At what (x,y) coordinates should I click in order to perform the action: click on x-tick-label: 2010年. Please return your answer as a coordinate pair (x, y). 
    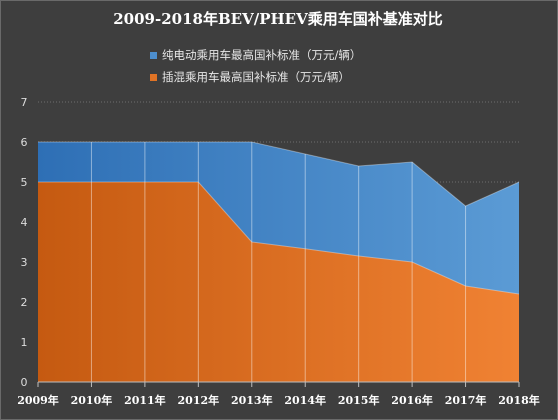
    Looking at the image, I should click on (92, 400).